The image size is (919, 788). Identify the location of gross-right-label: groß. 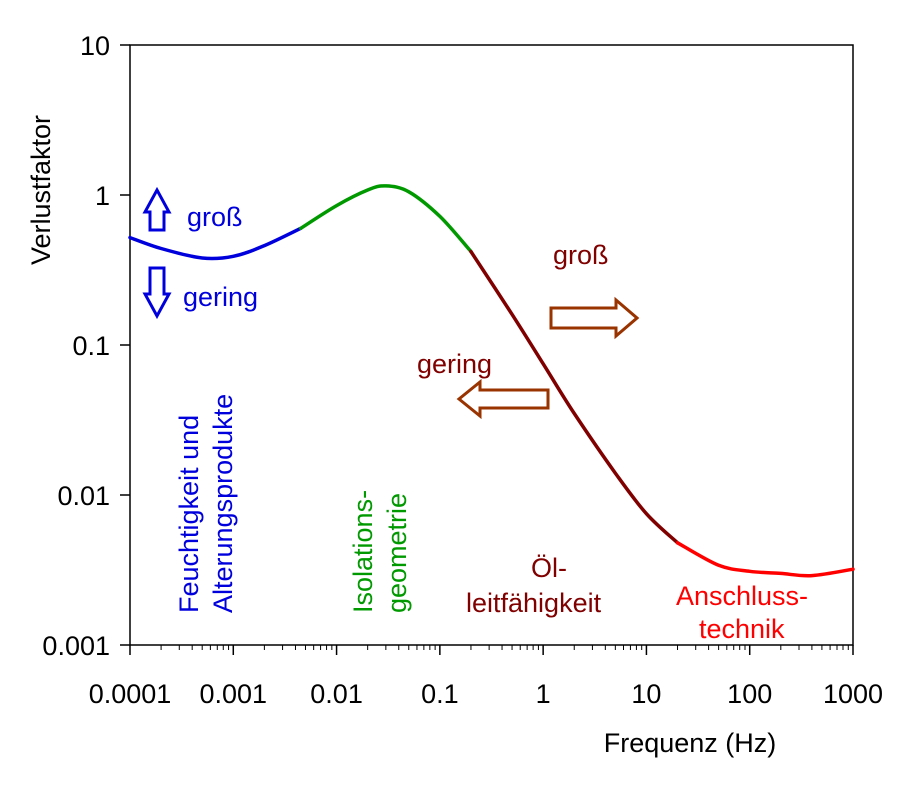
(581, 255).